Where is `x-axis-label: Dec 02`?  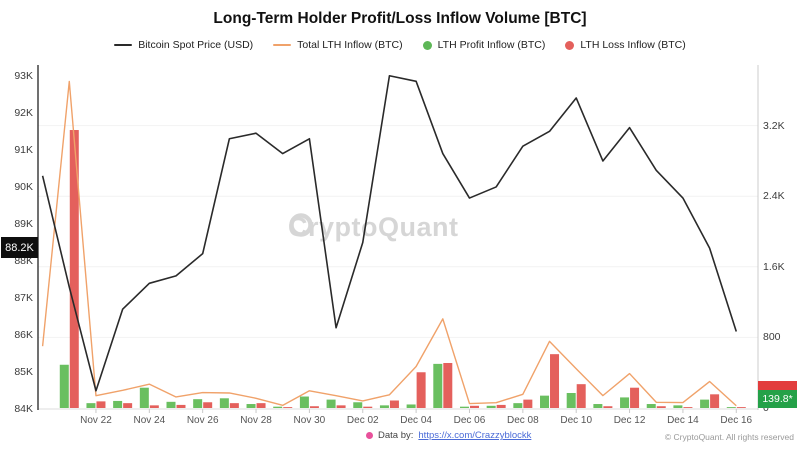
x-axis-label: Dec 02 is located at coordinates (362, 420).